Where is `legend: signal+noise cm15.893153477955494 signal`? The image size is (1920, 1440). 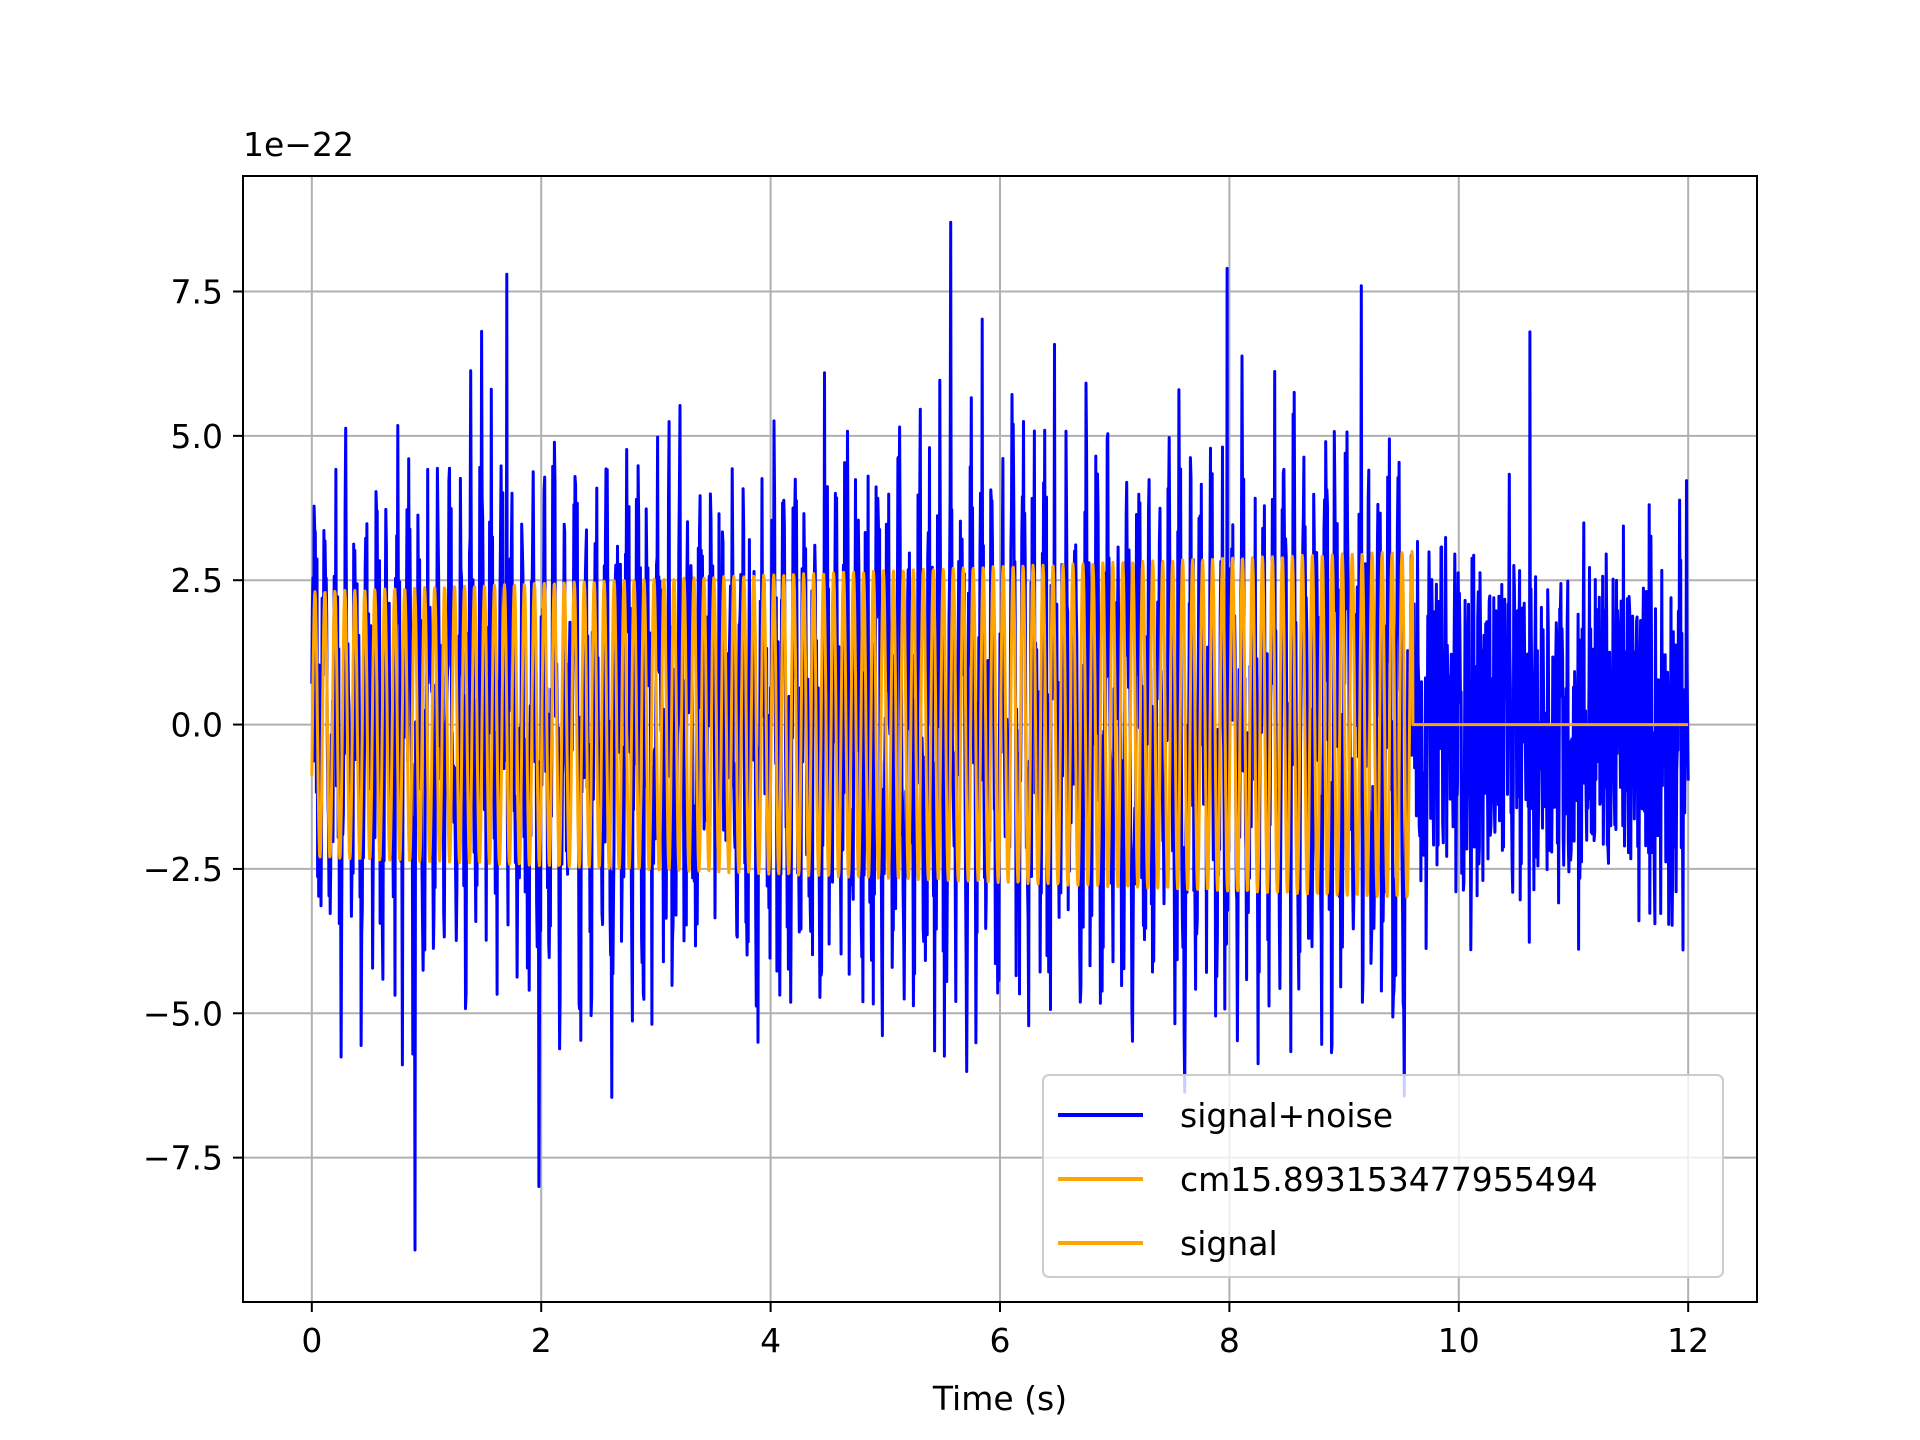 legend: signal+noise cm15.893153477955494 signal is located at coordinates (1383, 1176).